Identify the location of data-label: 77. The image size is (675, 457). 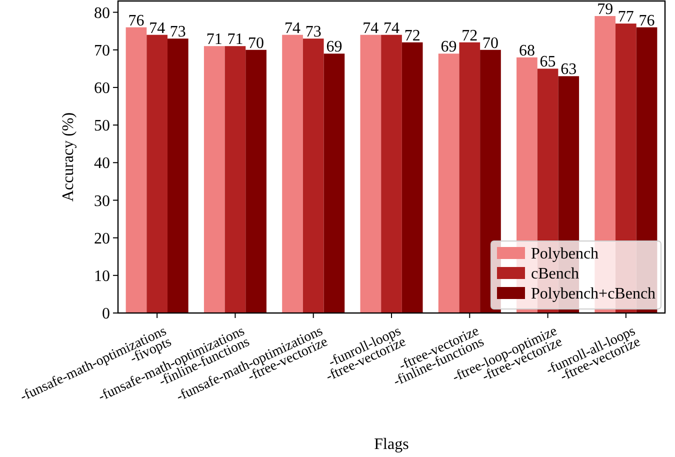
(626, 17).